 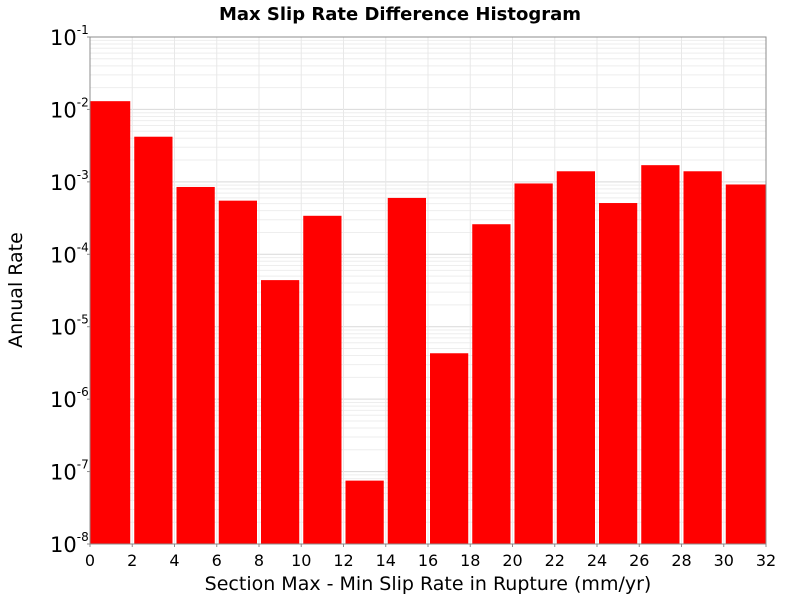 What do you see at coordinates (83, 392) in the screenshot?
I see `y-tick-exponent: -6` at bounding box center [83, 392].